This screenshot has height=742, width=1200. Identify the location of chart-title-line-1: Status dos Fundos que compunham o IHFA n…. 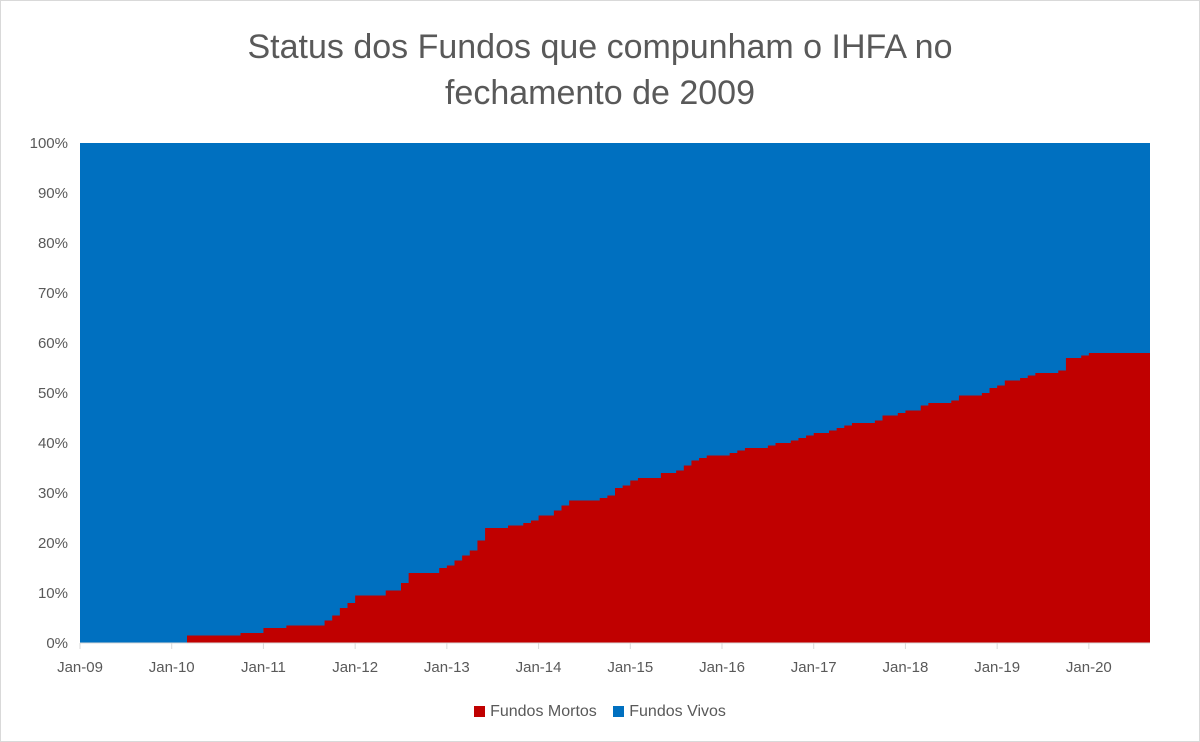
(600, 47).